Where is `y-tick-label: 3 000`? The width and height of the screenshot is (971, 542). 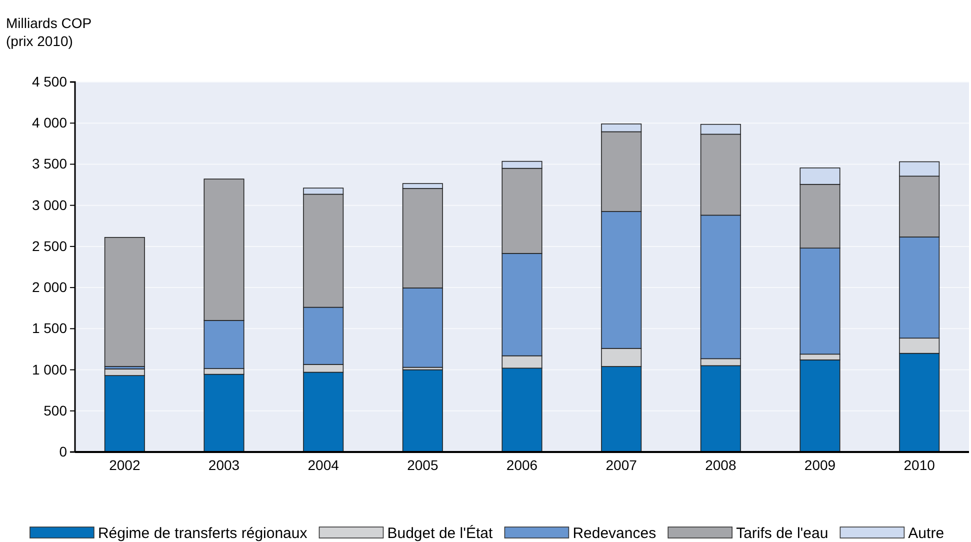
y-tick-label: 3 000 is located at coordinates (50, 204).